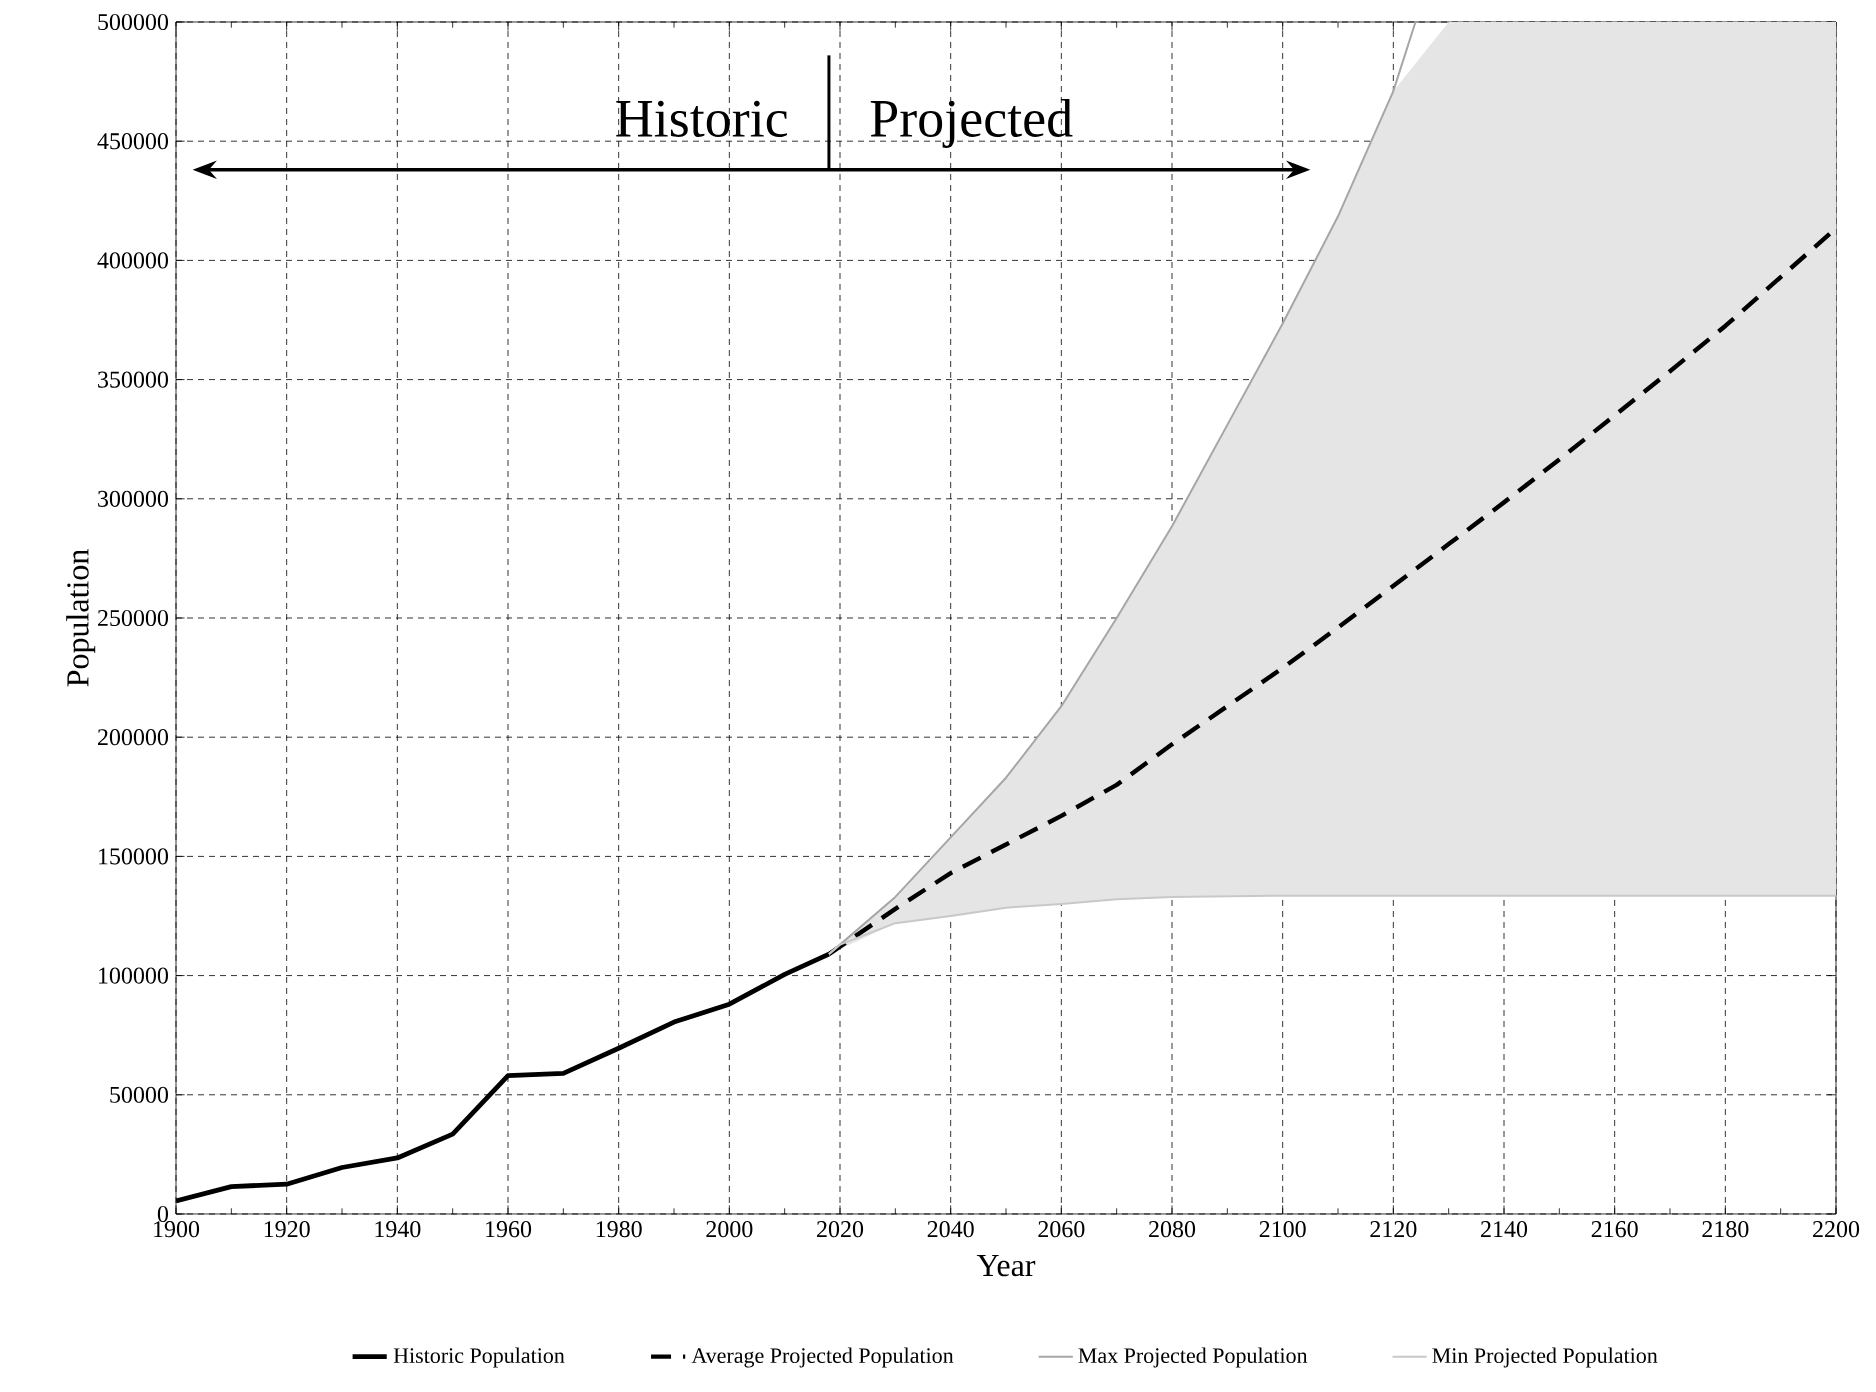 The height and width of the screenshot is (1392, 1876). I want to click on x-tick-label: 2140, so click(1504, 1229).